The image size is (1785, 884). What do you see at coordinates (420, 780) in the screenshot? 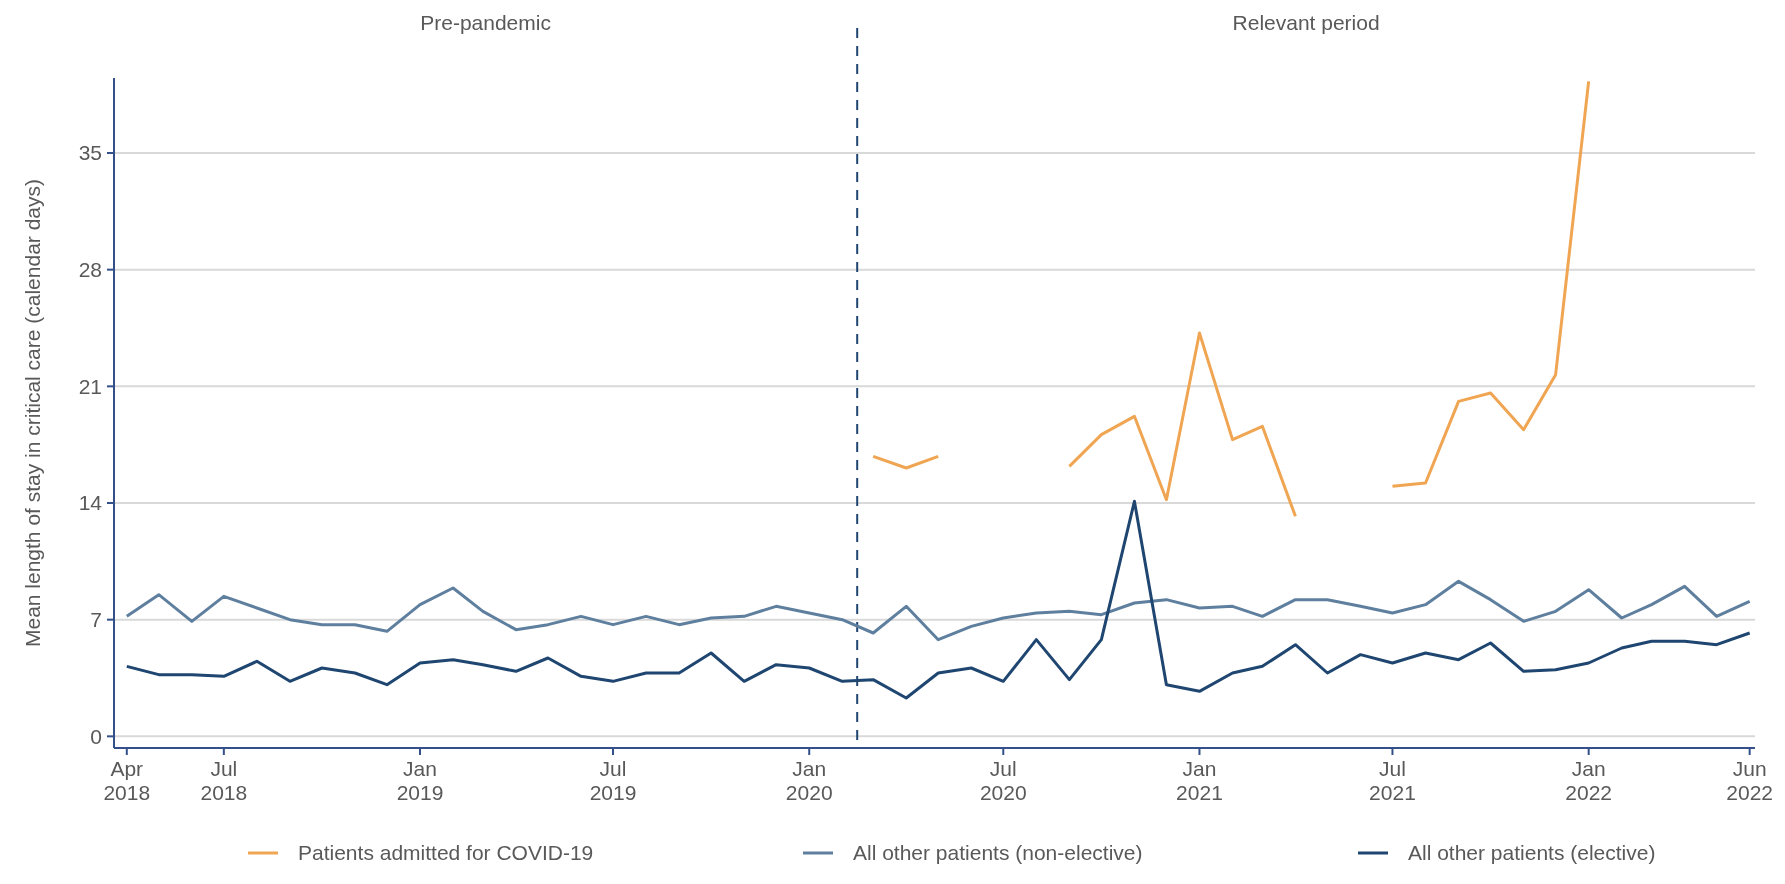
I see `x-tick-label: Jan 2019` at bounding box center [420, 780].